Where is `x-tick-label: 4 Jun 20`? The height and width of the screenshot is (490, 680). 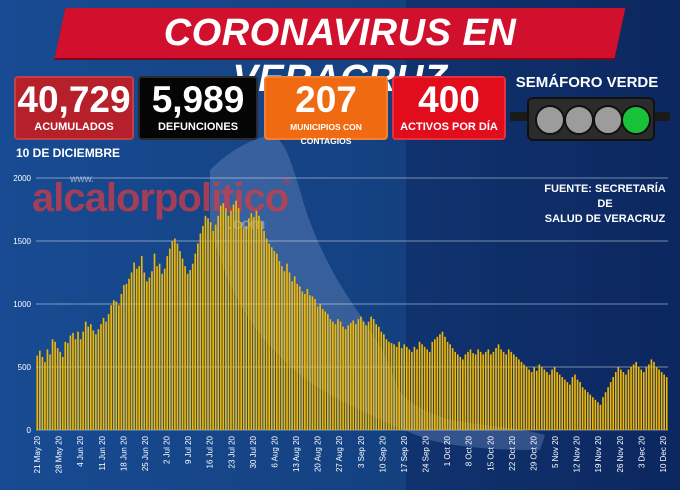 x-tick-label: 4 Jun 20 is located at coordinates (80, 450).